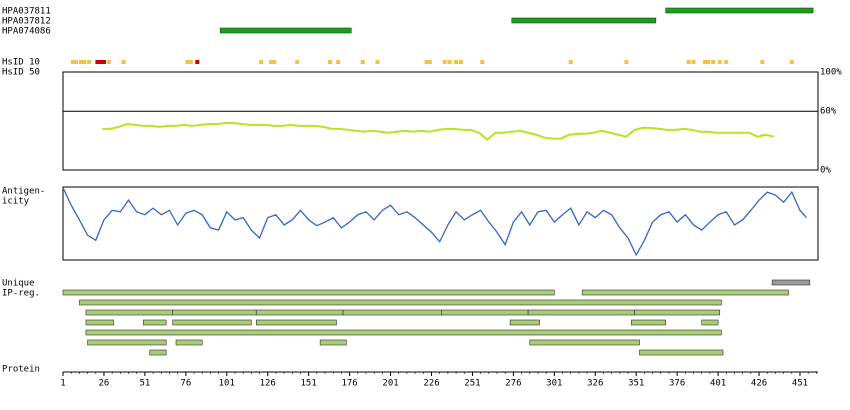 The image size is (850, 410). Describe the element at coordinates (825, 171) in the screenshot. I see `y-tick-label: 0%` at that location.